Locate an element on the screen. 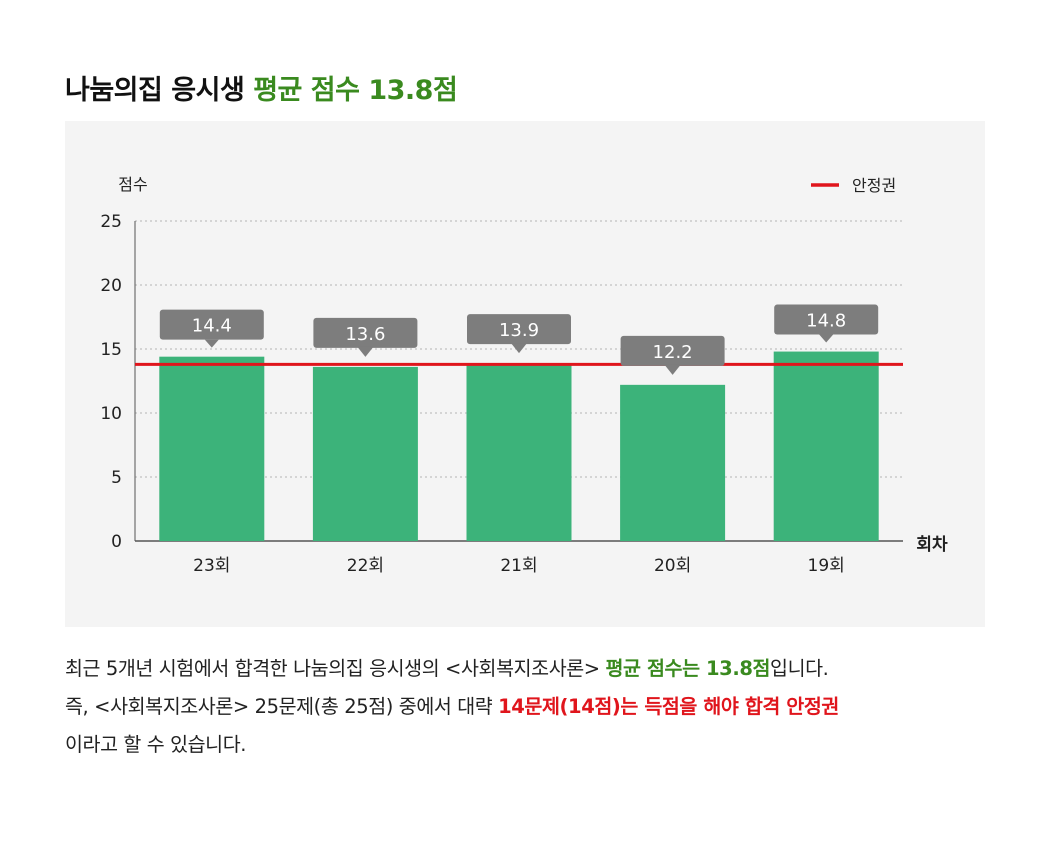  desc-text-1: 최근 5개년 시험에서 합격한 나눔의집 응시생의 <사회복지조사론> is located at coordinates (335, 668).